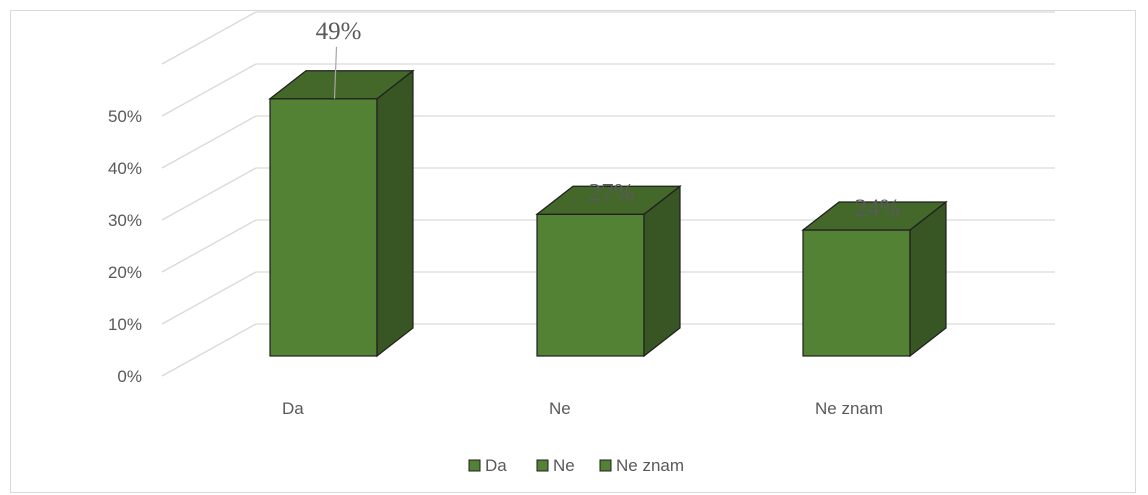  Describe the element at coordinates (125, 272) in the screenshot. I see `y-tick-label: 20%` at that location.